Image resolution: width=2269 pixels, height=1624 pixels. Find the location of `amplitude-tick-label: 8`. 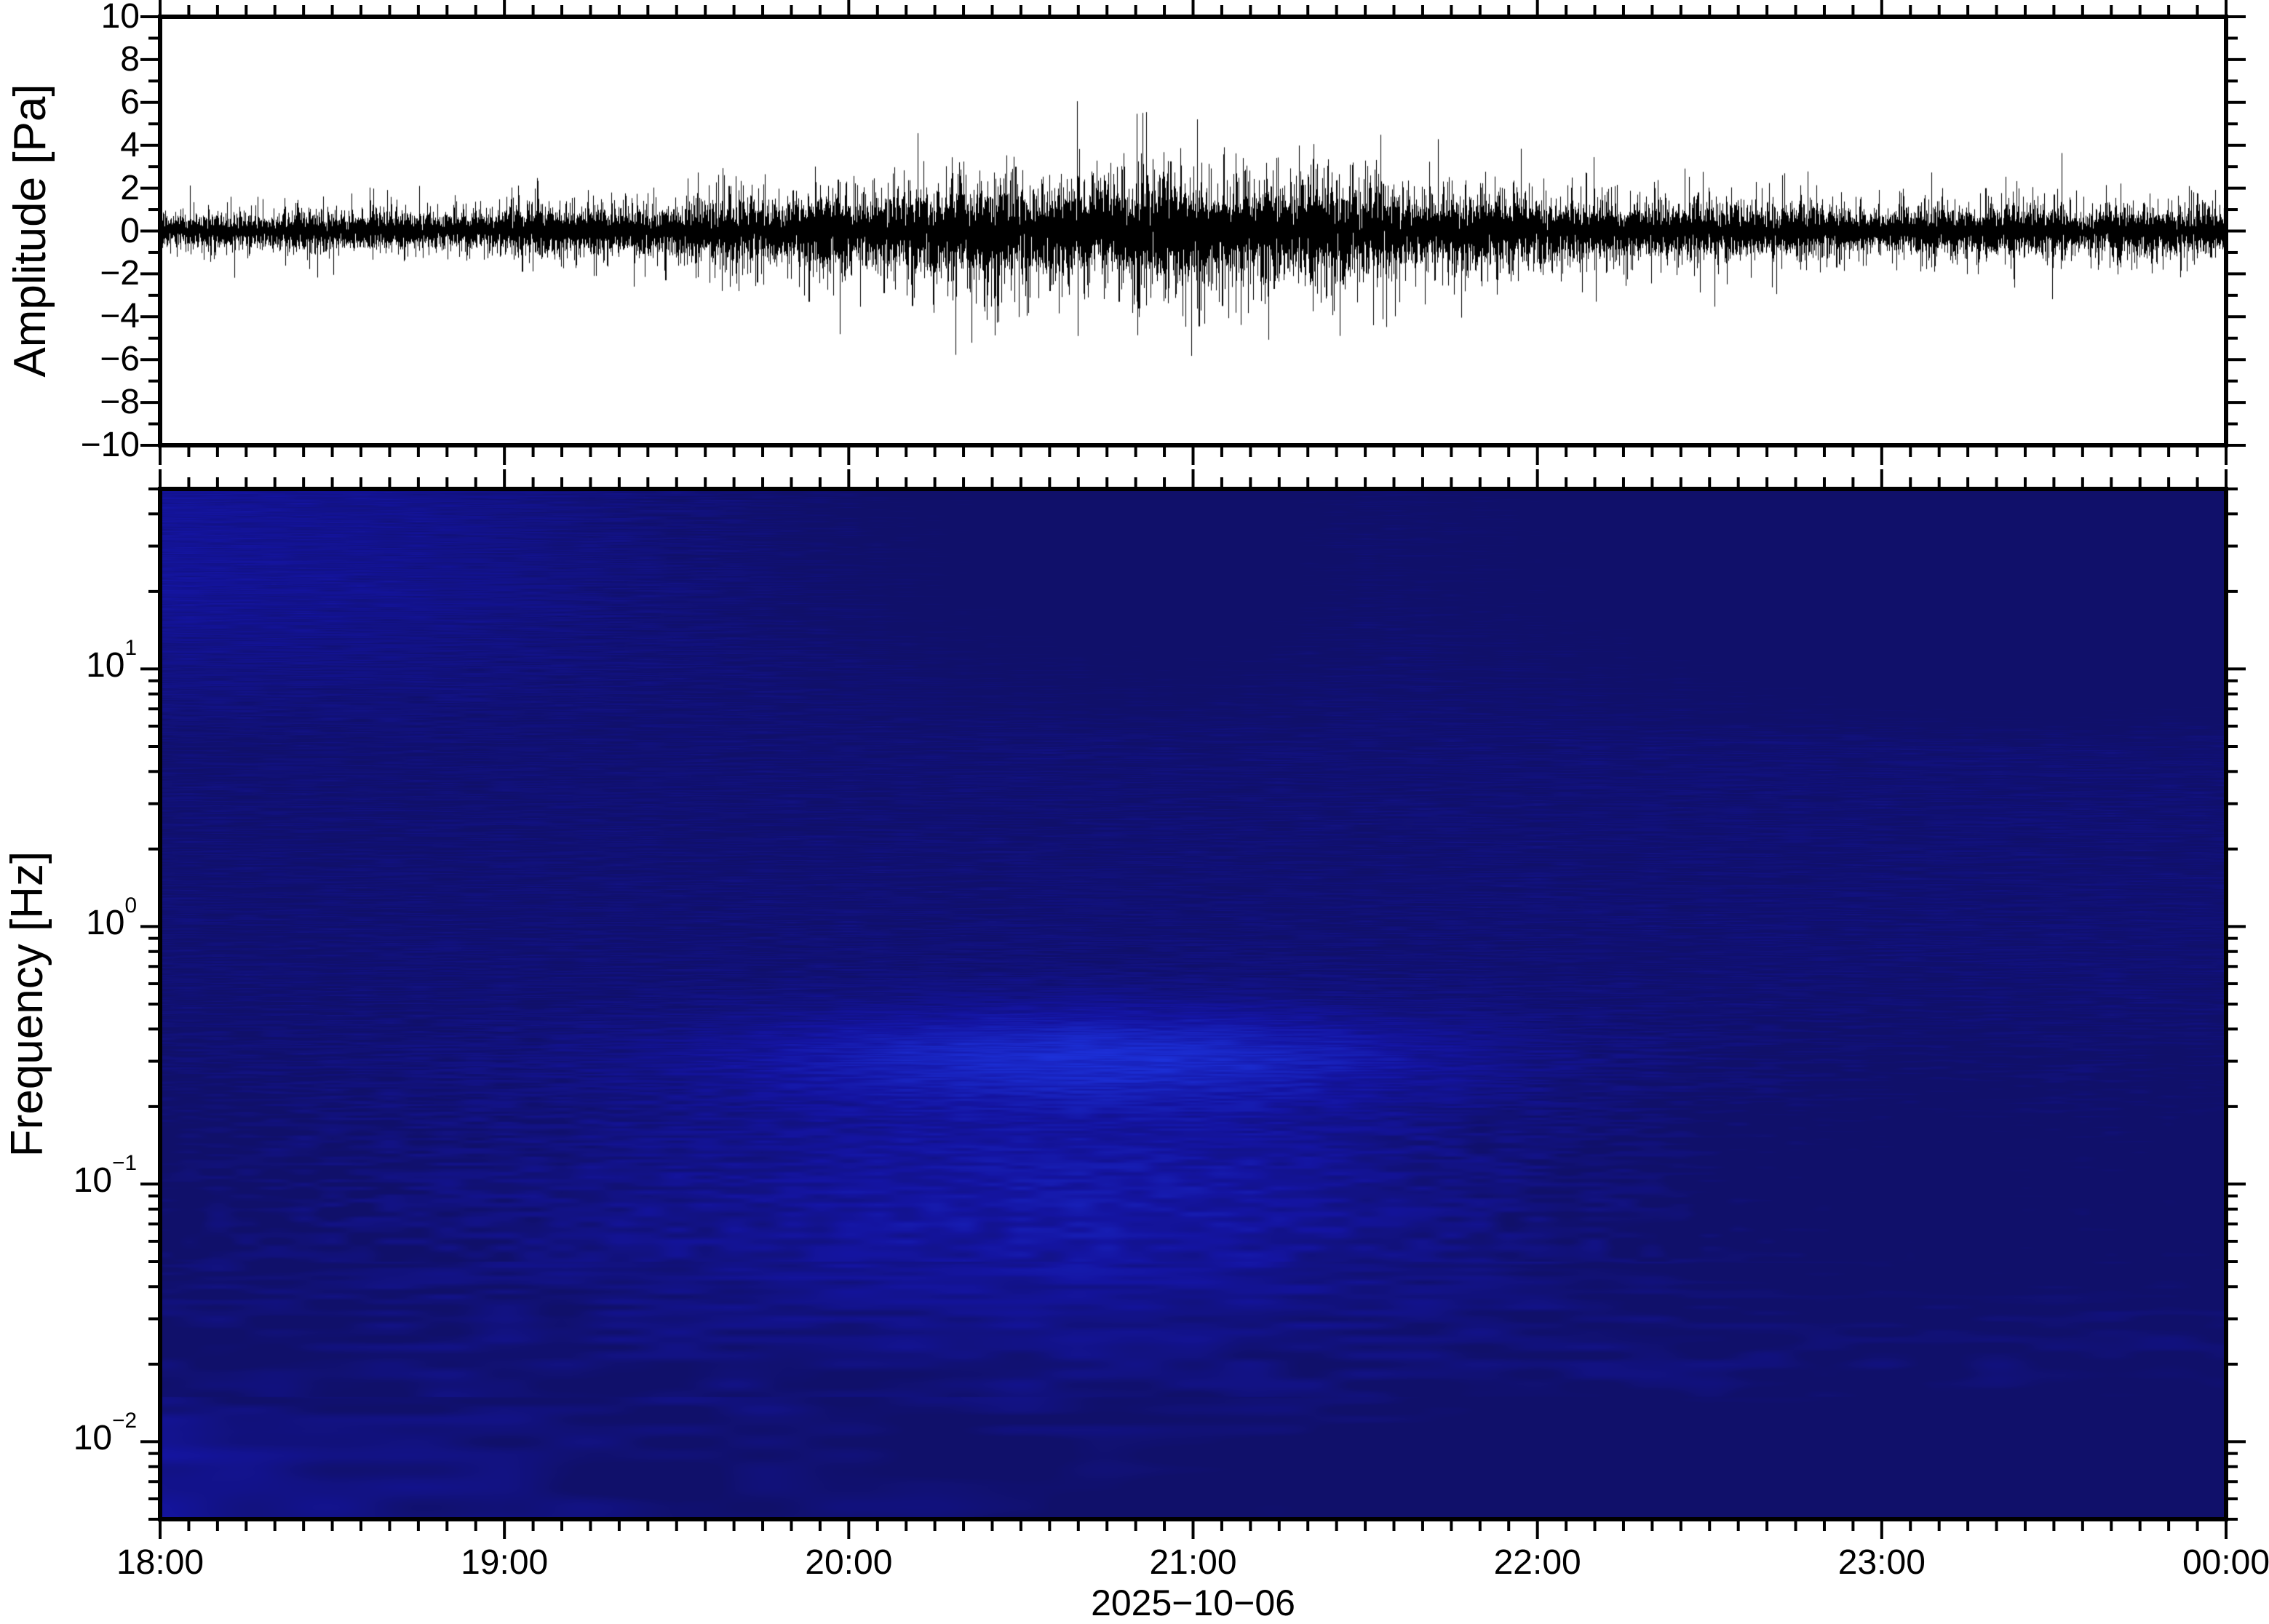

amplitude-tick-label: 8 is located at coordinates (130, 59).